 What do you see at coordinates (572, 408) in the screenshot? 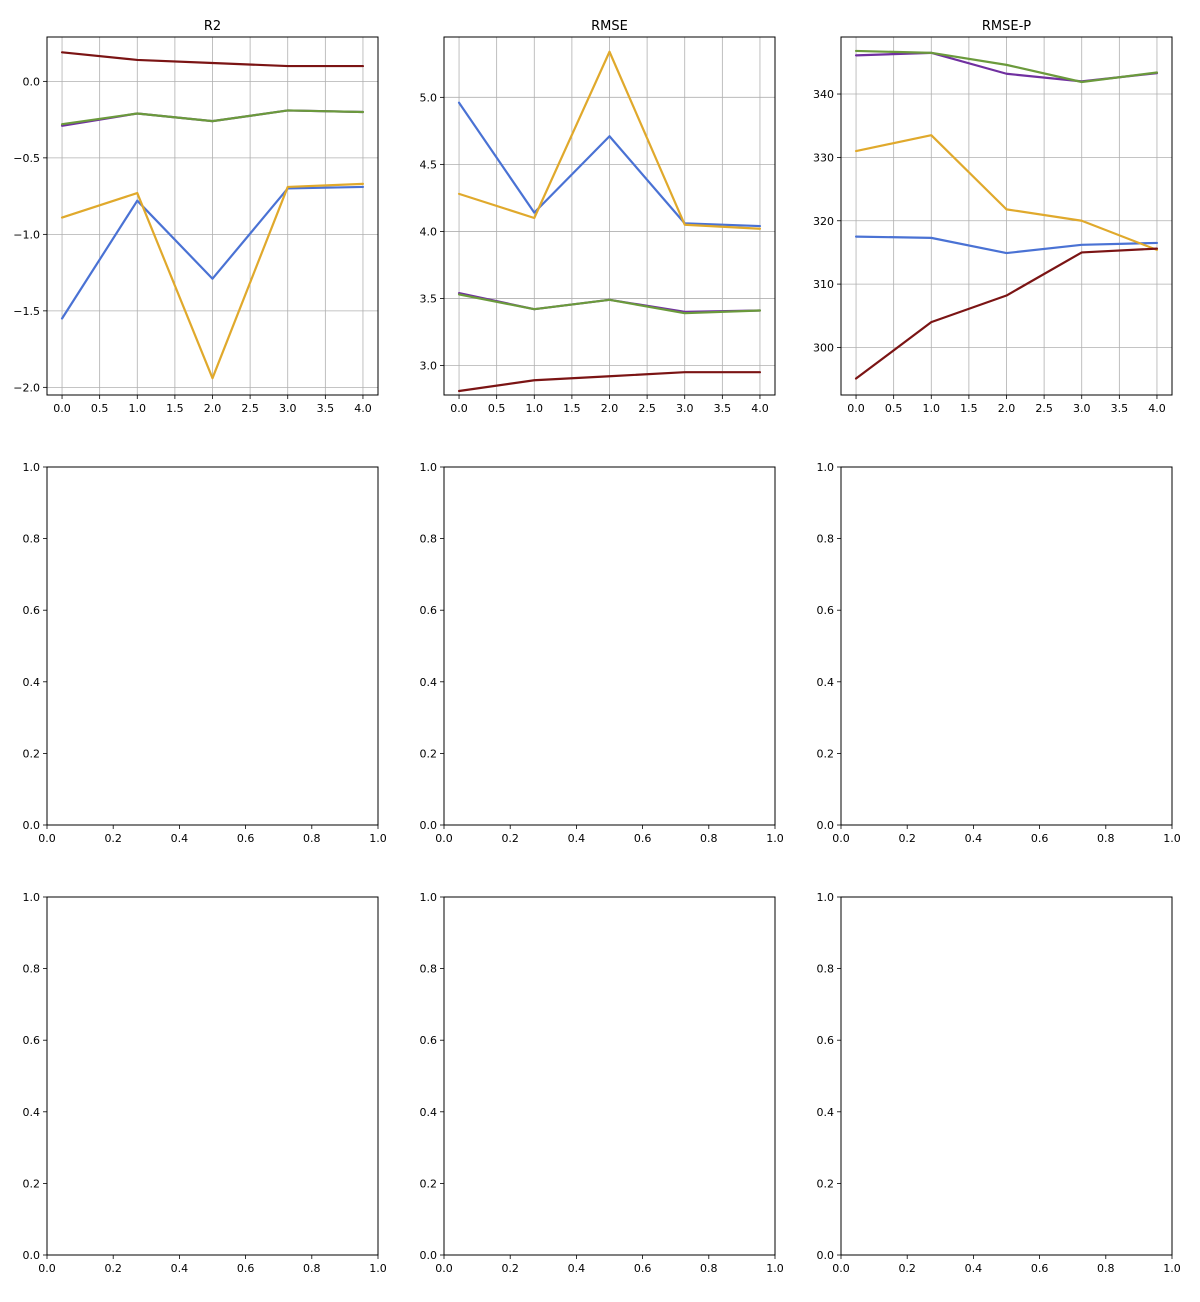
I see `x-tick-label: 1.5` at bounding box center [572, 408].